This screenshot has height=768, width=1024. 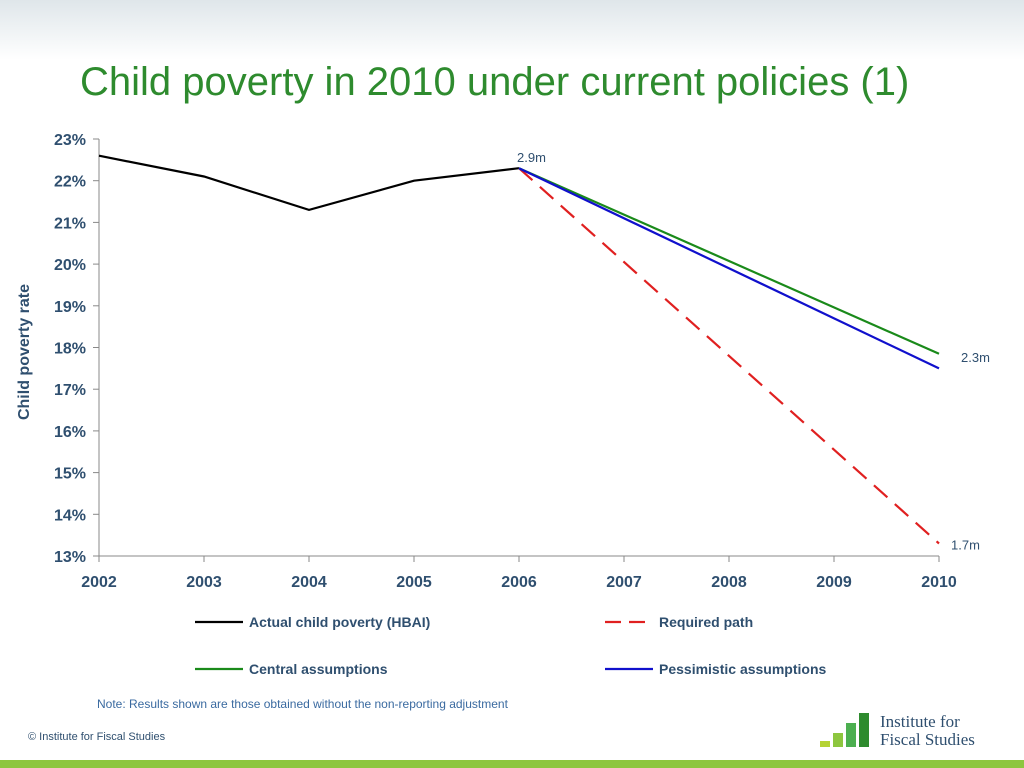 What do you see at coordinates (24, 352) in the screenshot?
I see `y-axis-label: Child poverty rate` at bounding box center [24, 352].